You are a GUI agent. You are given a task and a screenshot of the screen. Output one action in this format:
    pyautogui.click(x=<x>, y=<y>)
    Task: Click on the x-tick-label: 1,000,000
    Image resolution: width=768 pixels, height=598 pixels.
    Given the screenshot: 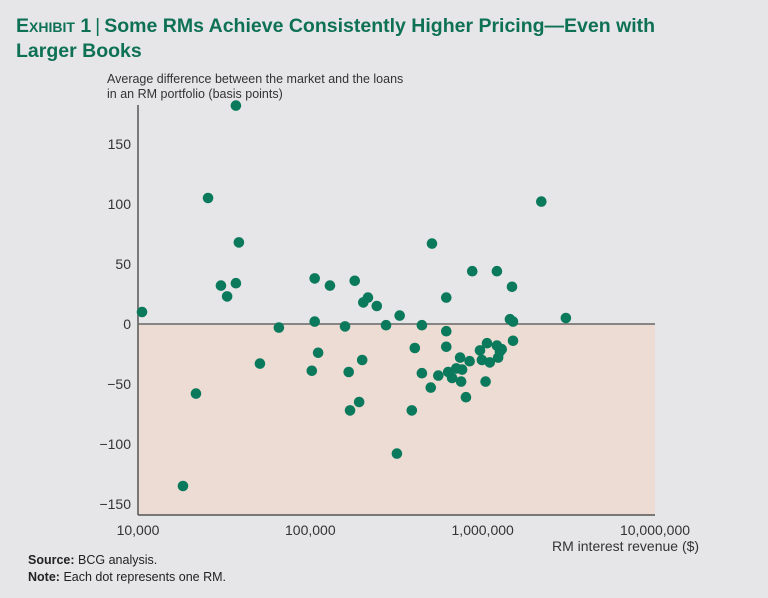 What is the action you would take?
    pyautogui.click(x=483, y=530)
    